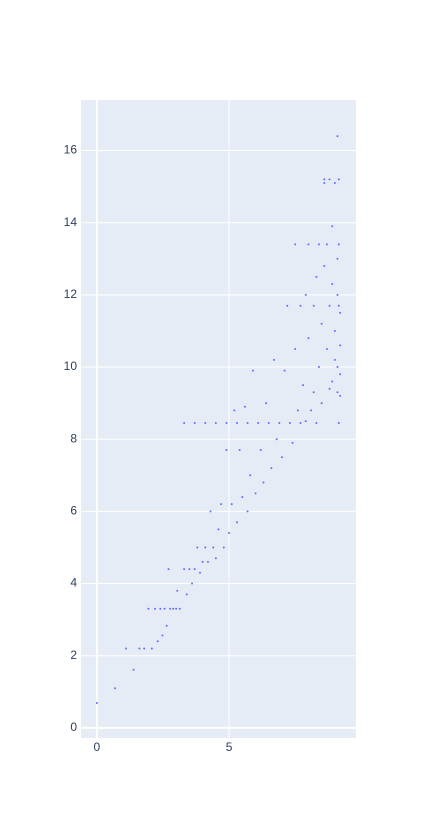  What do you see at coordinates (71, 222) in the screenshot?
I see `y-tick-label: 14` at bounding box center [71, 222].